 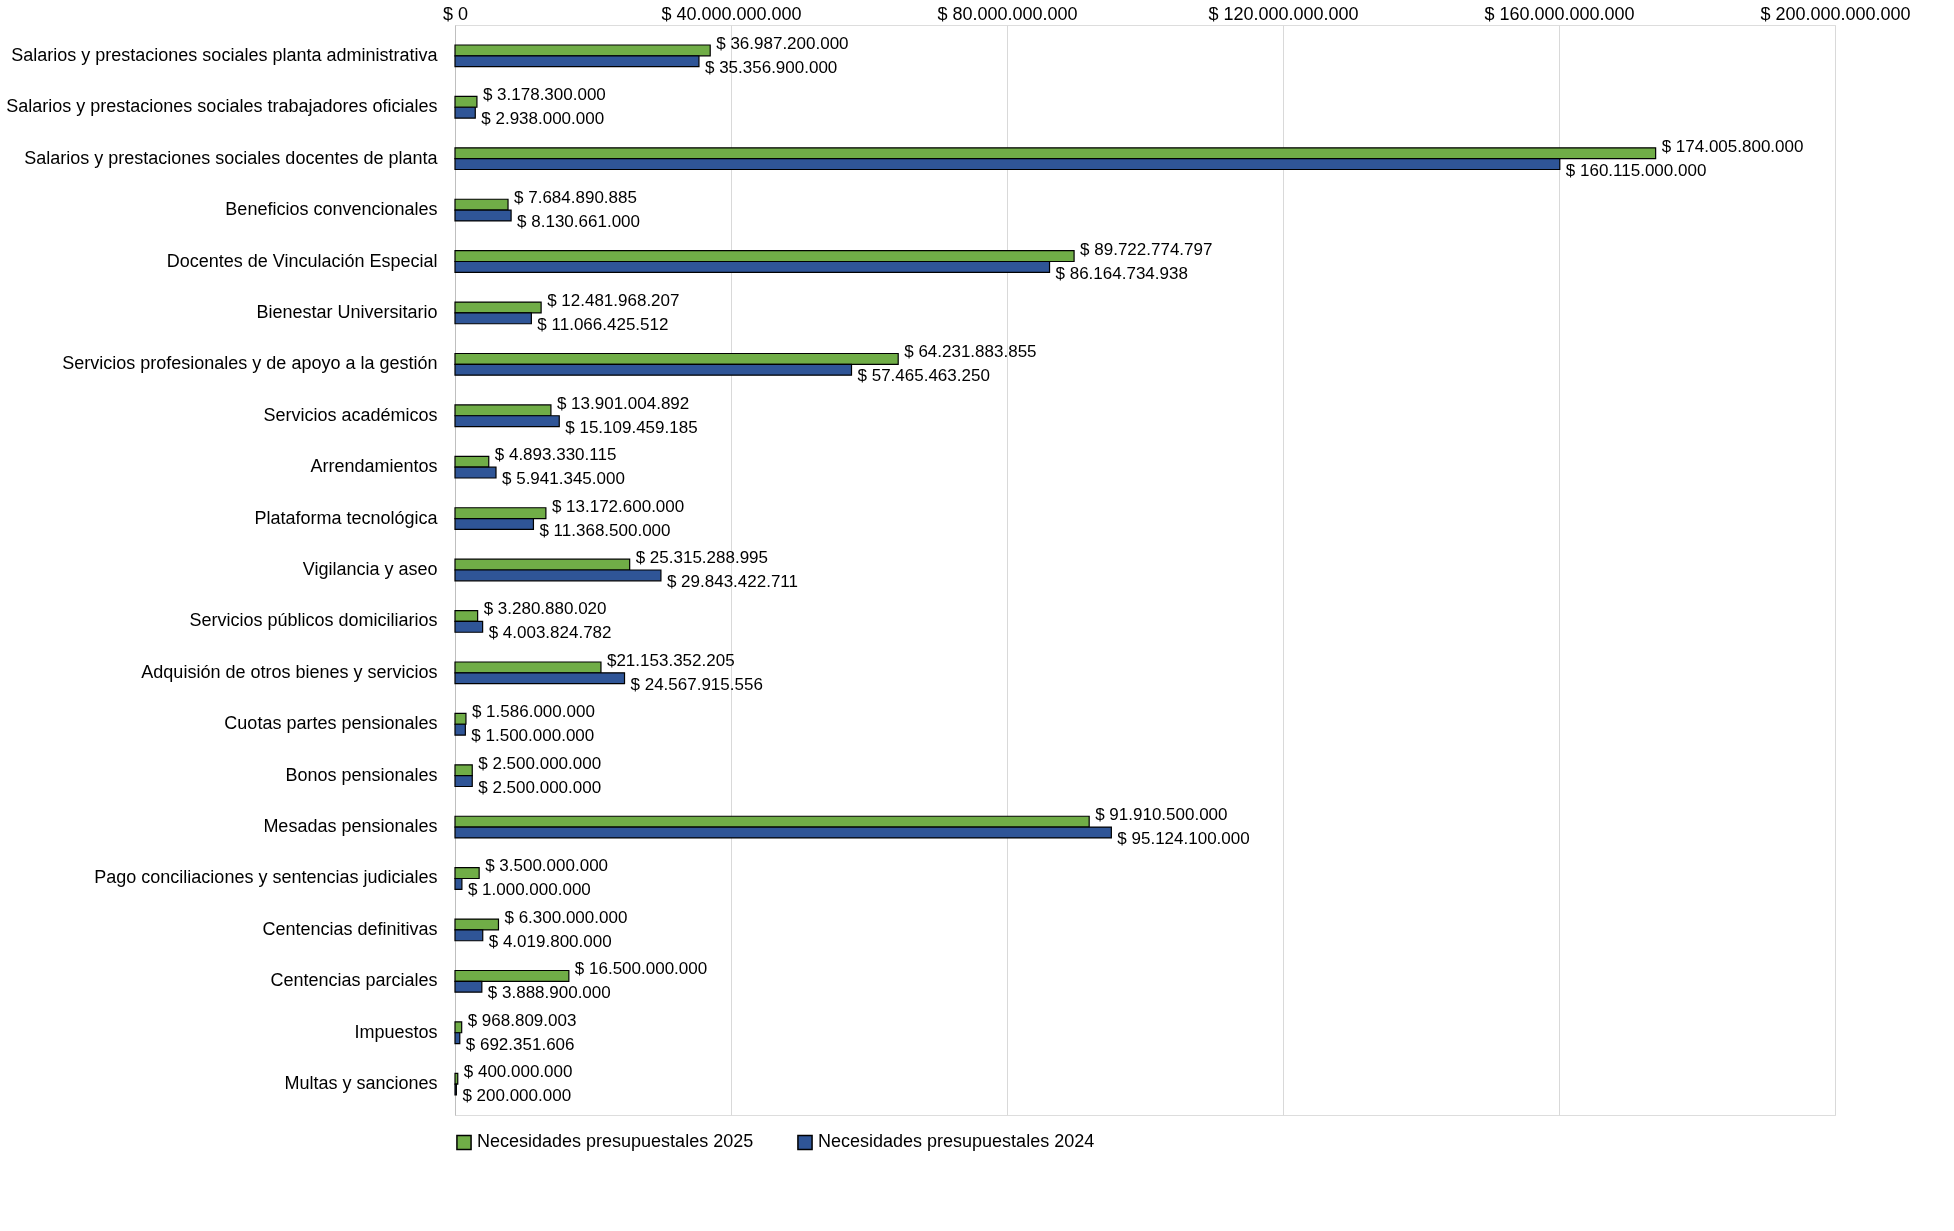 I want to click on x-tick-label: $ 80.000.000.000, so click(x=1007, y=13).